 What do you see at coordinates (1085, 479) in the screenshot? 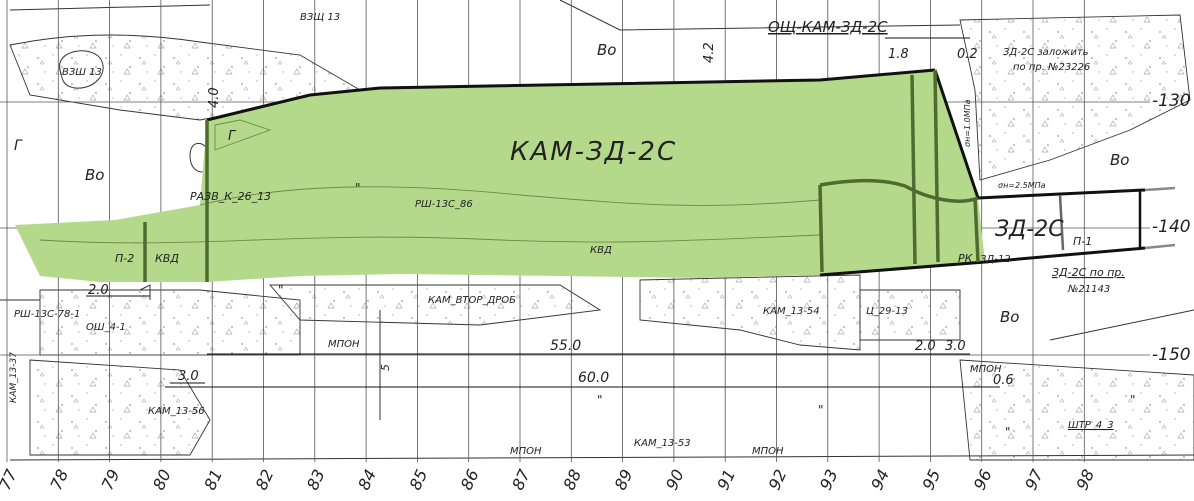
I see `column-label: 98` at bounding box center [1085, 479].